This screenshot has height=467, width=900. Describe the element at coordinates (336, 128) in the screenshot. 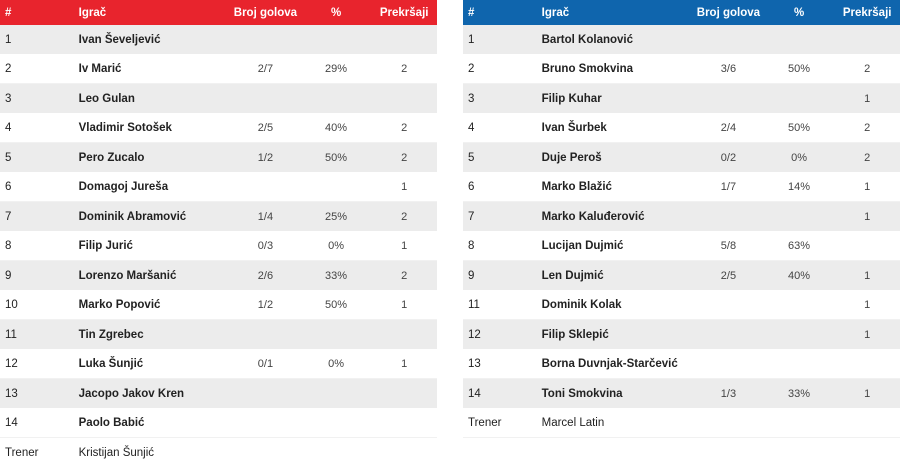

I see `player-percent: 40%` at that location.